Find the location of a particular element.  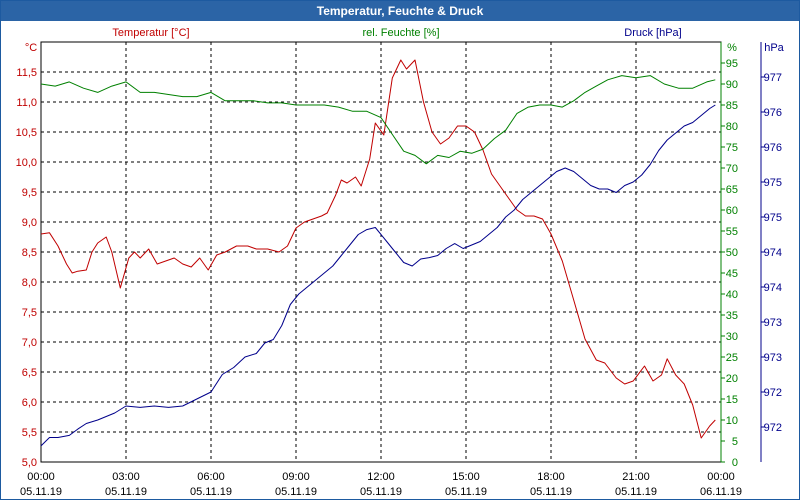

pressure-axis-title: Druck [hPa] is located at coordinates (652, 33).